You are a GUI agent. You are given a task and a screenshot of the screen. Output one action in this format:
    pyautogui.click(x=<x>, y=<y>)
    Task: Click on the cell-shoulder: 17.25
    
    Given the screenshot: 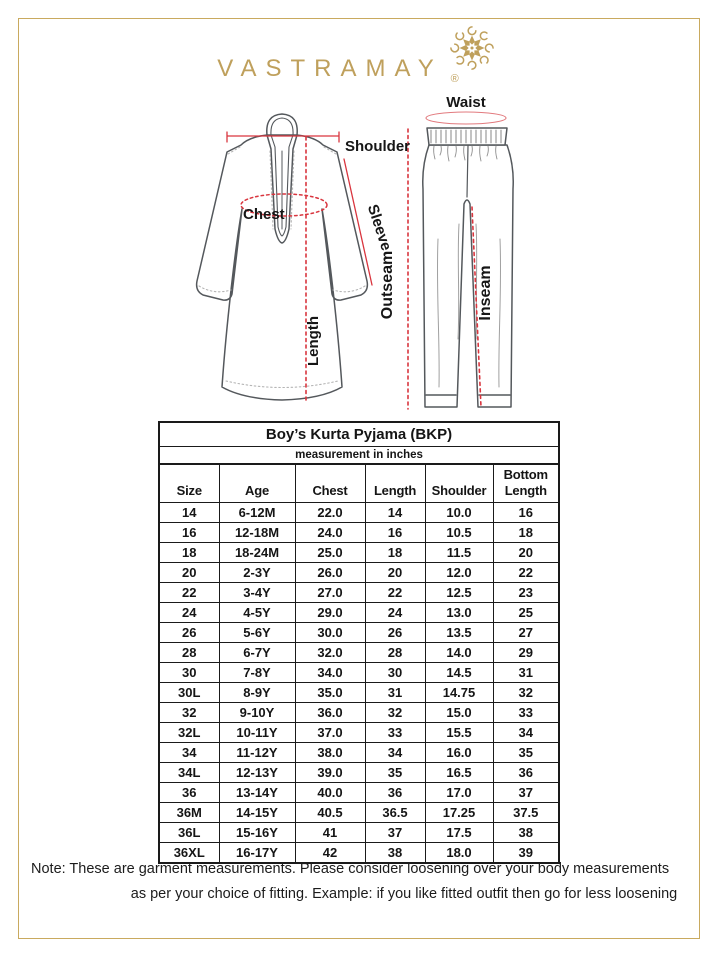 What is the action you would take?
    pyautogui.click(x=459, y=812)
    